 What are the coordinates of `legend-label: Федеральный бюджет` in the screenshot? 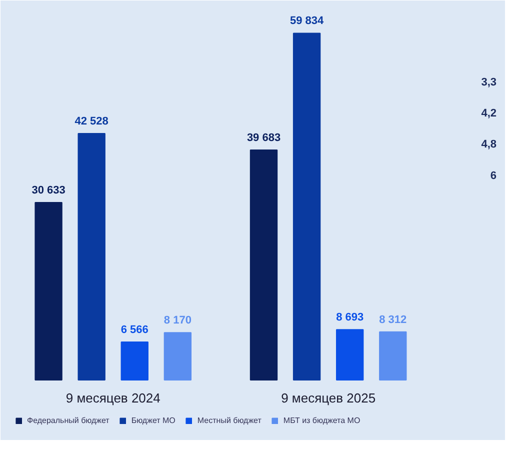 It's located at (68, 420).